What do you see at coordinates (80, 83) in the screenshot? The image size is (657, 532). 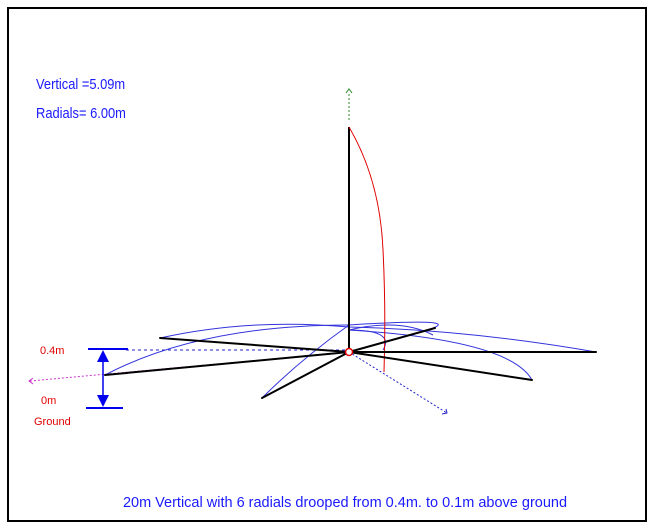 I see `vertical-length-label: Vertical =5.09m` at bounding box center [80, 83].